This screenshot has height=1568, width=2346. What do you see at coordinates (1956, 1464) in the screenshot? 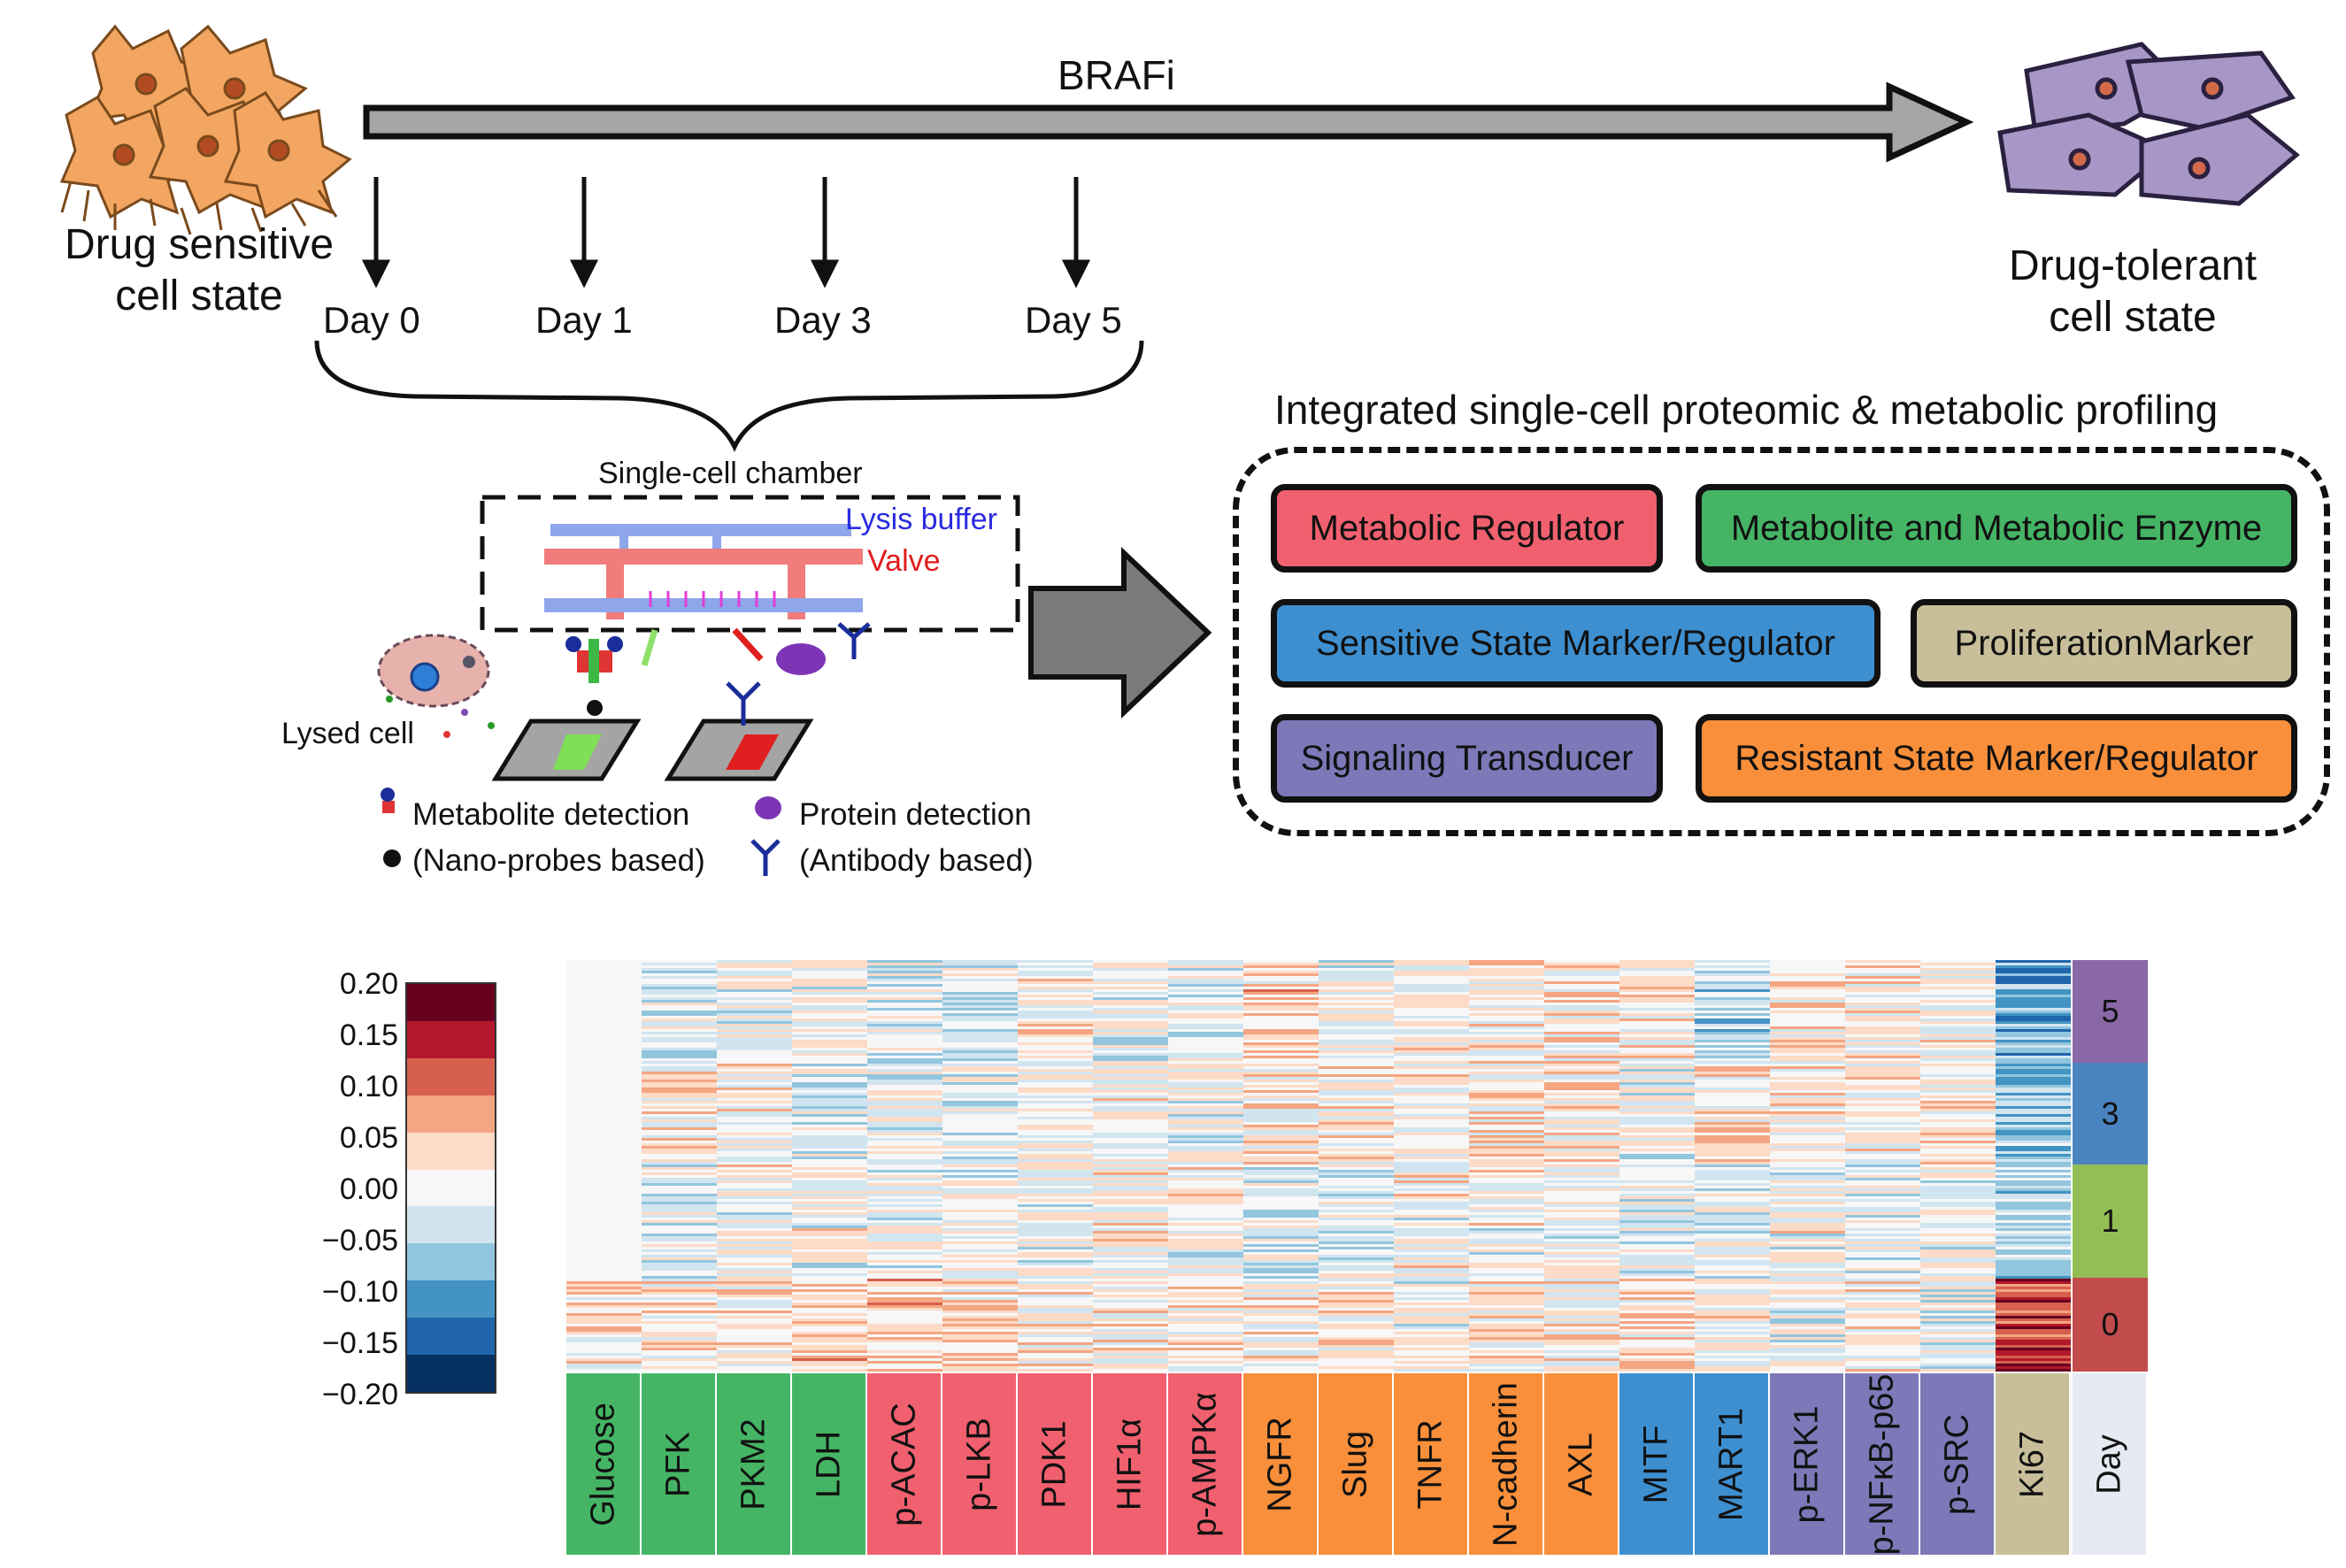
I see `column-label-text: p-SRC` at bounding box center [1956, 1464].